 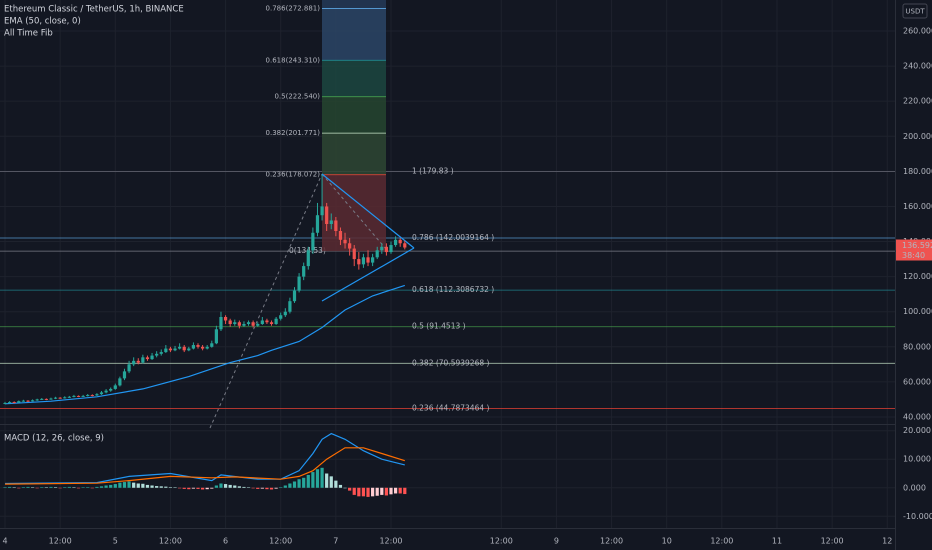 What do you see at coordinates (913, 255) in the screenshot?
I see `price-countdown: 38:40` at bounding box center [913, 255].